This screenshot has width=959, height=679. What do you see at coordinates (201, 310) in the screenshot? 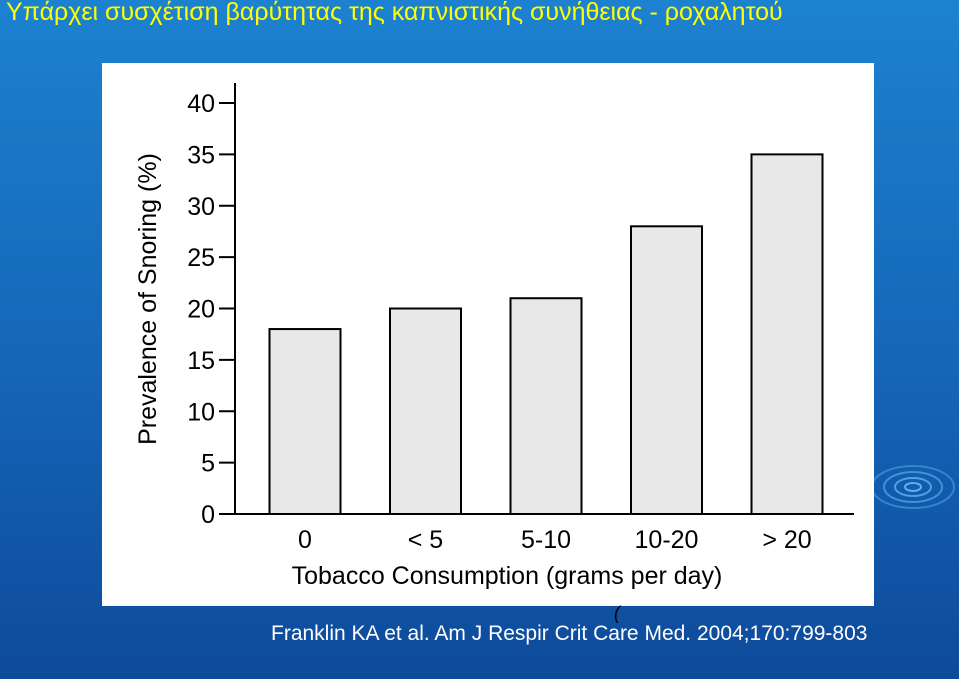
I see `y-tick-label: 20` at bounding box center [201, 310].